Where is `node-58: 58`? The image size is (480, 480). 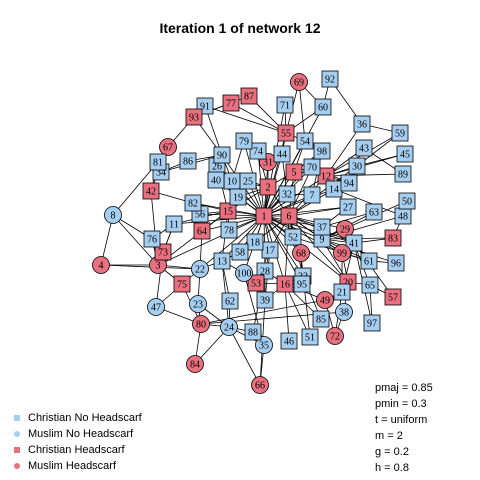
node-58: 58 is located at coordinates (240, 252).